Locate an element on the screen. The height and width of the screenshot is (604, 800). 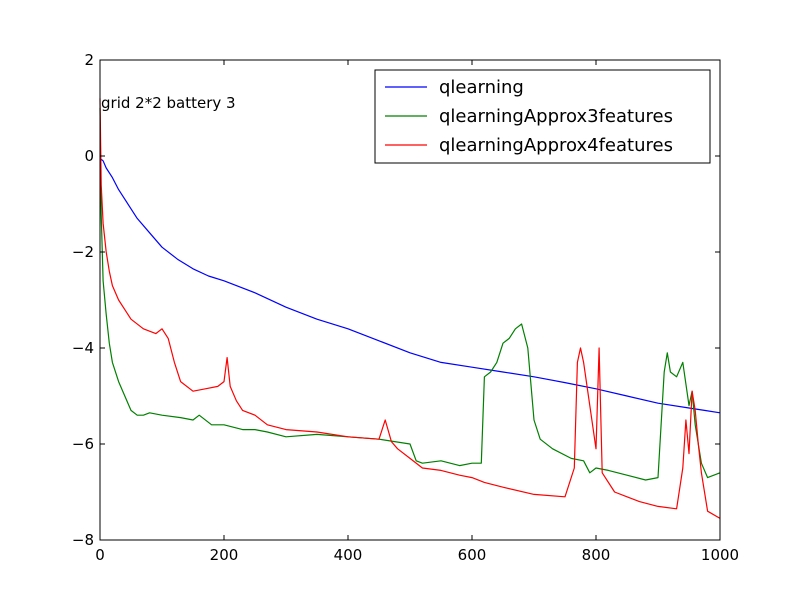
y-tick-label: 0 is located at coordinates (89, 156).